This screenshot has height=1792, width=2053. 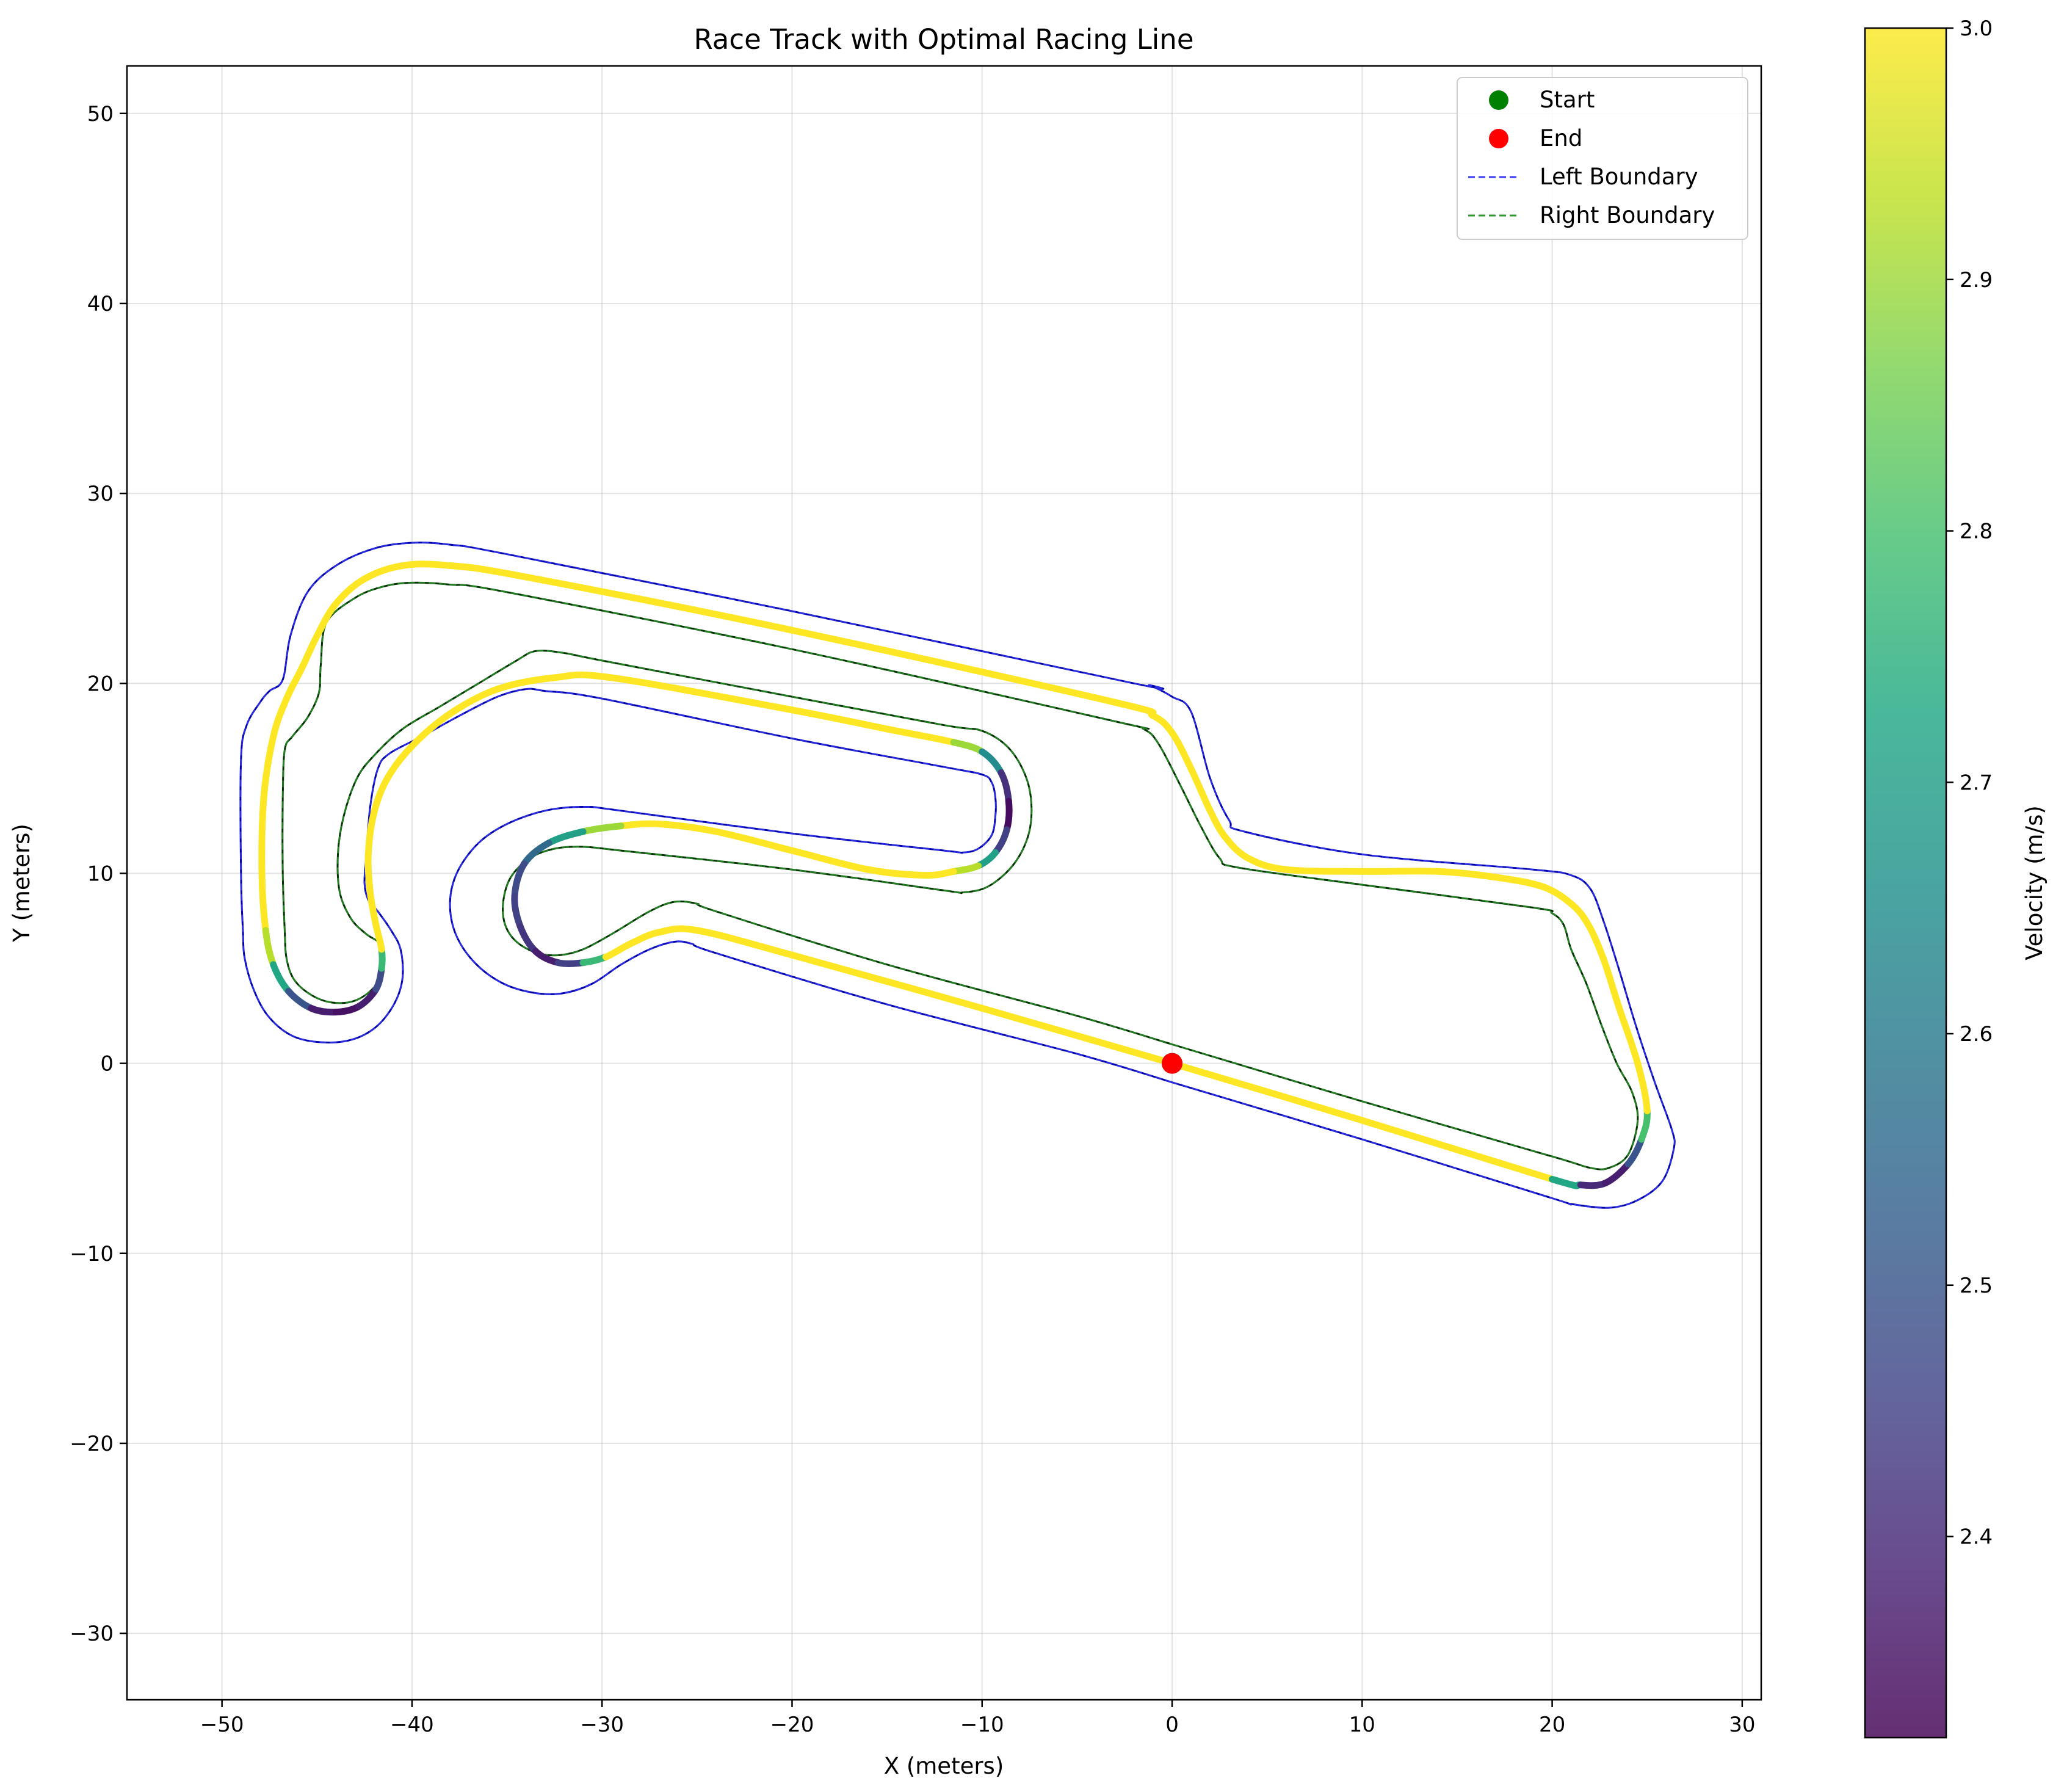 I want to click on colorbar-tick-label: 2.9, so click(x=1976, y=280).